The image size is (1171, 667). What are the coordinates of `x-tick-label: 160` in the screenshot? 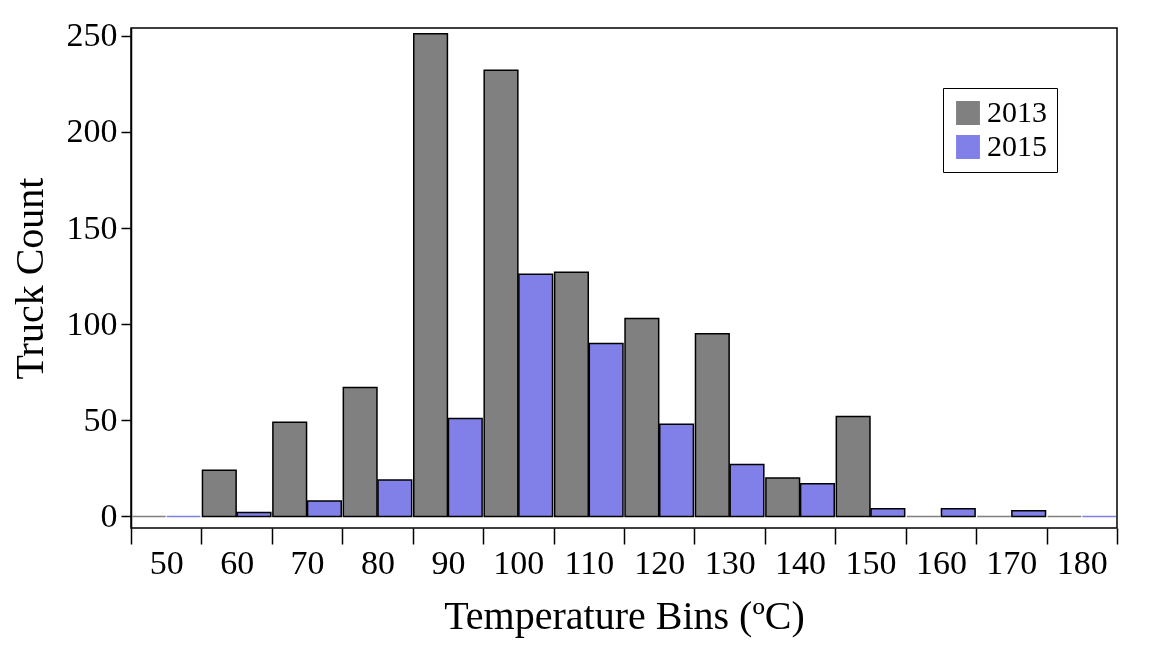 It's located at (941, 562).